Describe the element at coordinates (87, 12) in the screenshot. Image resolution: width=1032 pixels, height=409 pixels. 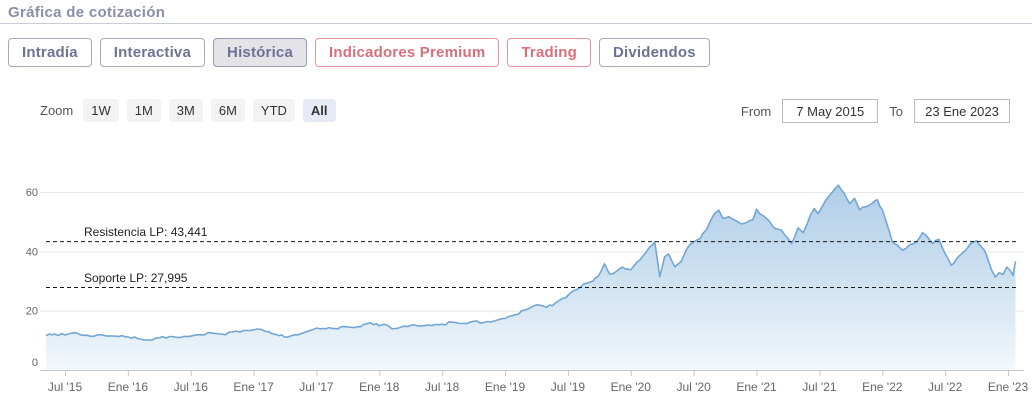
I see `page-title: Gráfica de cotización` at that location.